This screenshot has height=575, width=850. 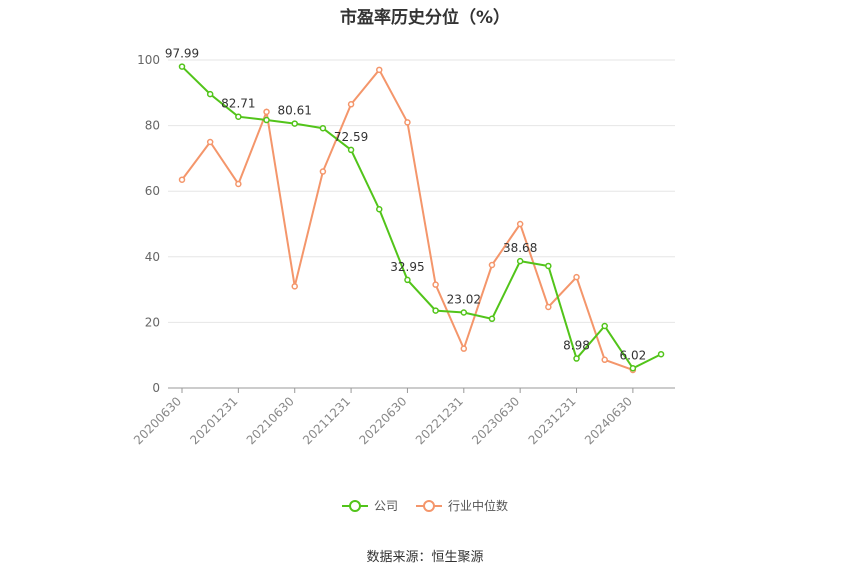 What do you see at coordinates (213, 420) in the screenshot?
I see `x-tick-label: 20201231` at bounding box center [213, 420].